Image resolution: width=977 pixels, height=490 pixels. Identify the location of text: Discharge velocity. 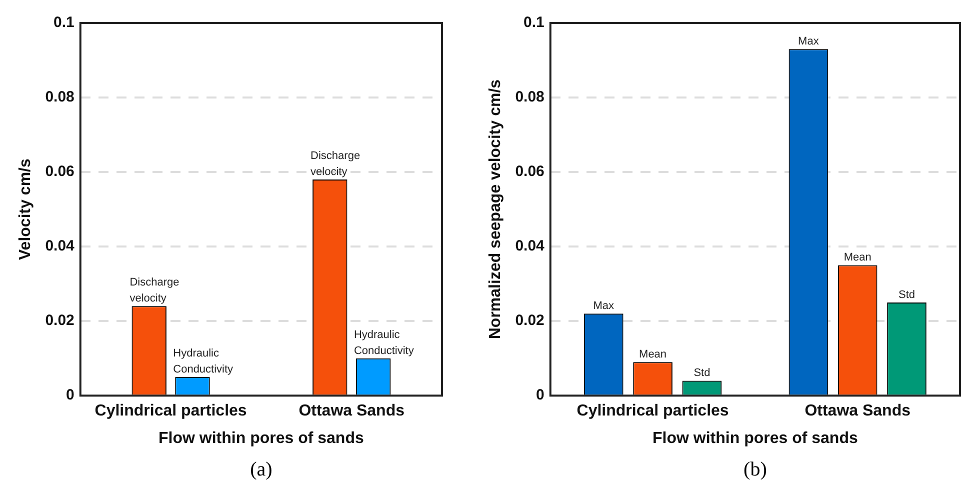
(155, 290).